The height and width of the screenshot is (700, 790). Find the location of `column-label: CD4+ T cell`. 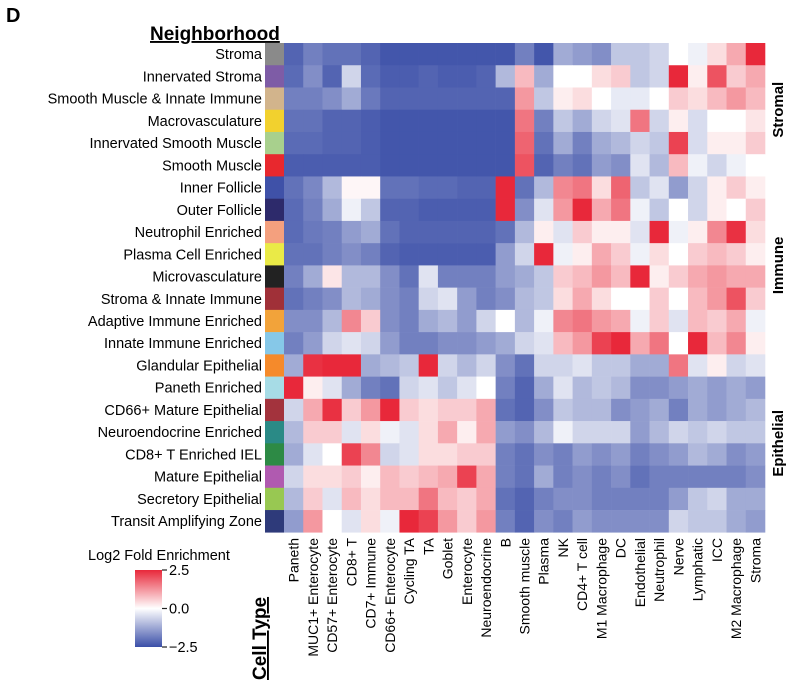

column-label: CD4+ T cell is located at coordinates (582, 574).